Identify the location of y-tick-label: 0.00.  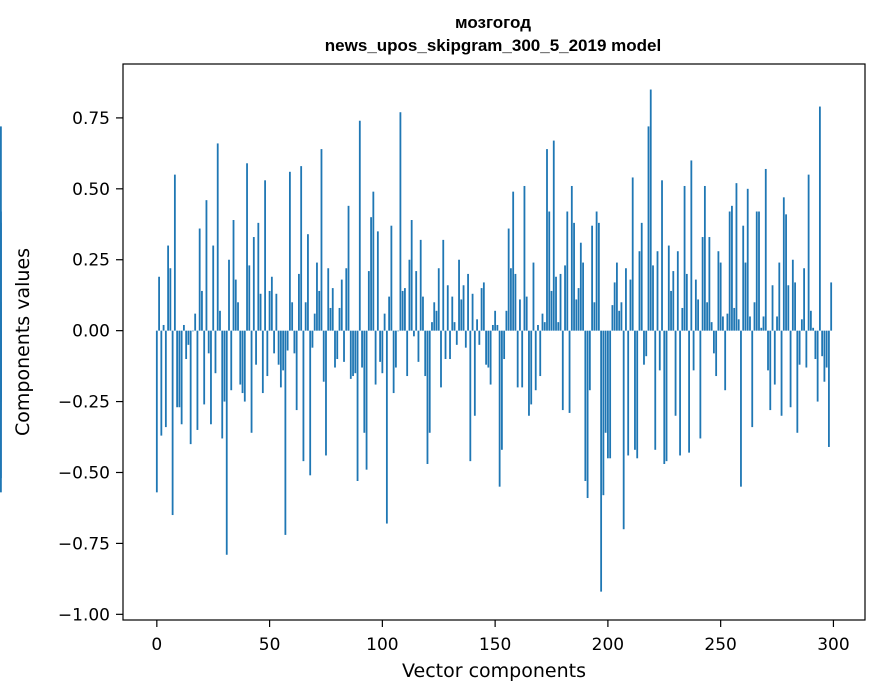
(91, 332).